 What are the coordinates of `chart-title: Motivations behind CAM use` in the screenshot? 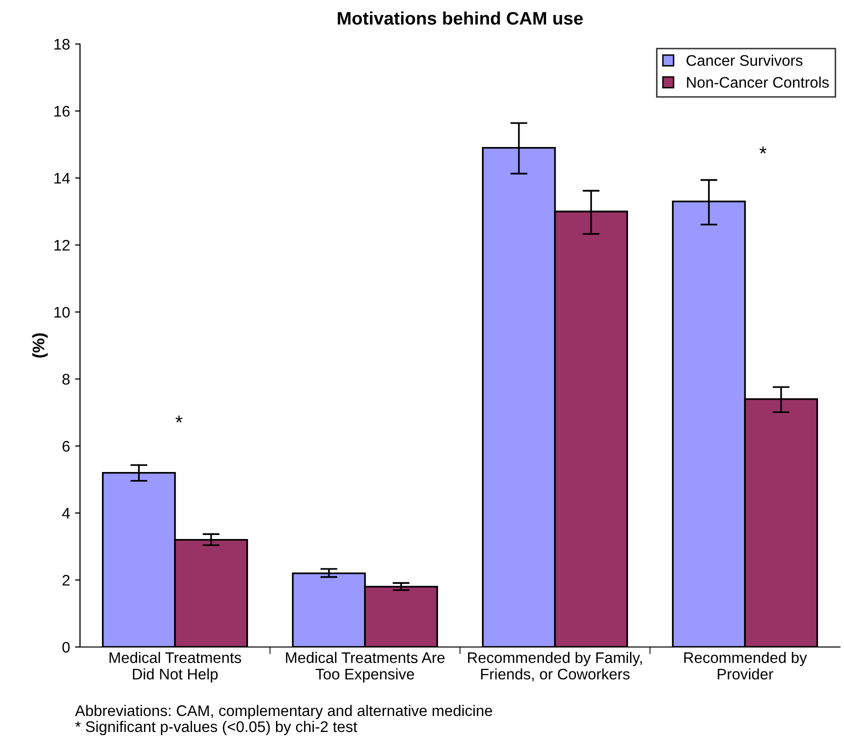 It's located at (460, 18).